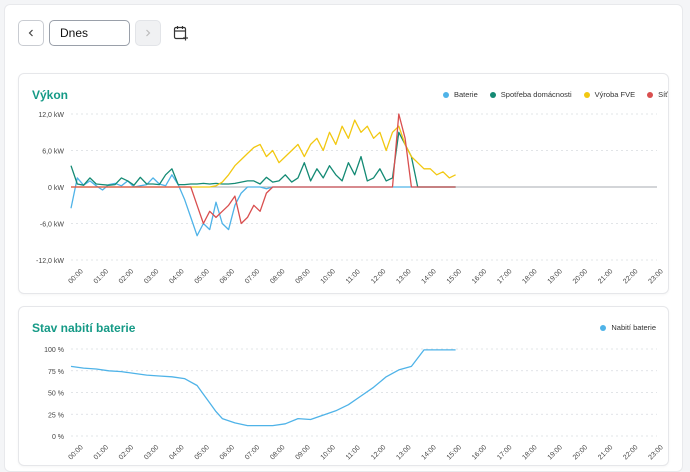  I want to click on x-tick-label: 21:00, so click(605, 452).